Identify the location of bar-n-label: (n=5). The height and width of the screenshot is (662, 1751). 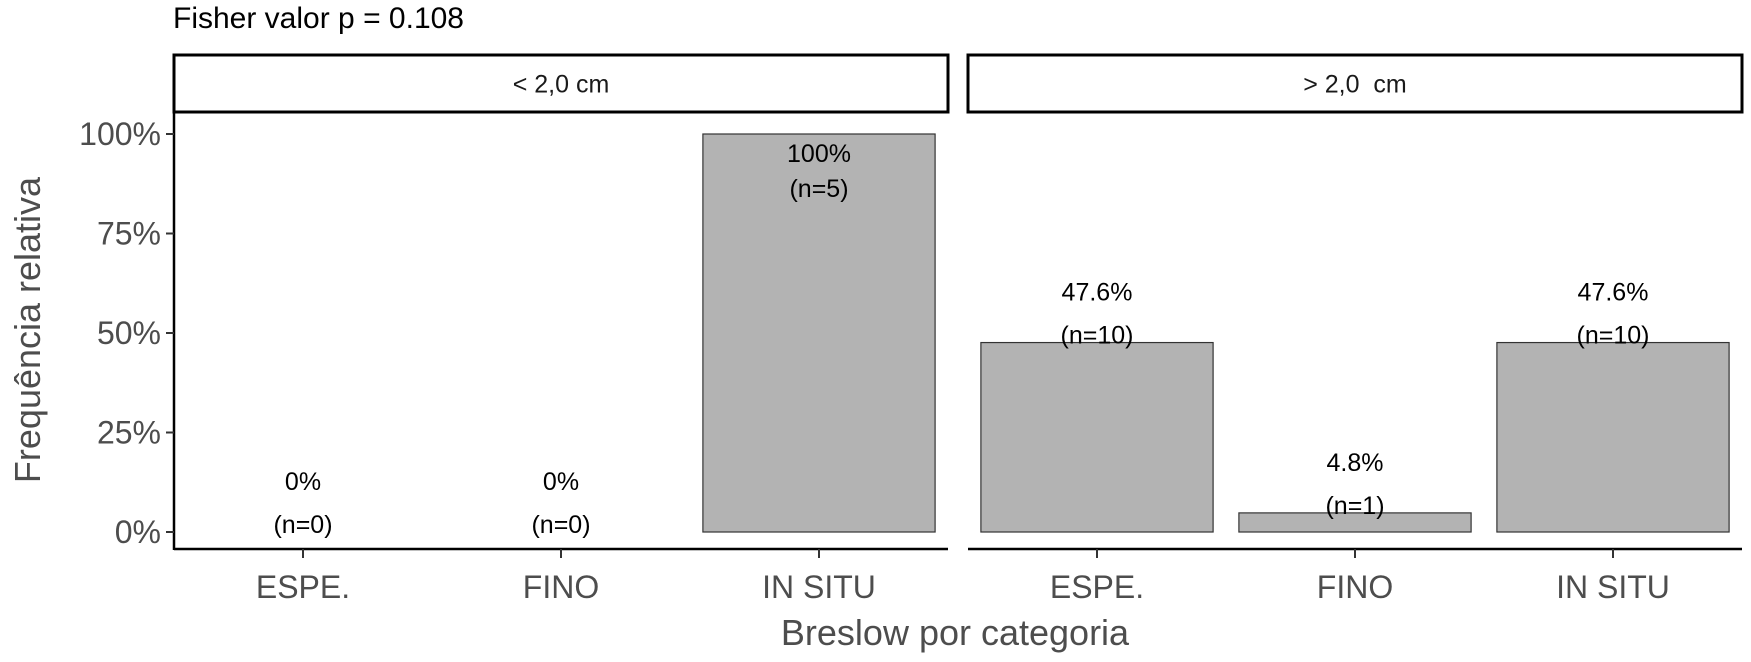
(818, 189).